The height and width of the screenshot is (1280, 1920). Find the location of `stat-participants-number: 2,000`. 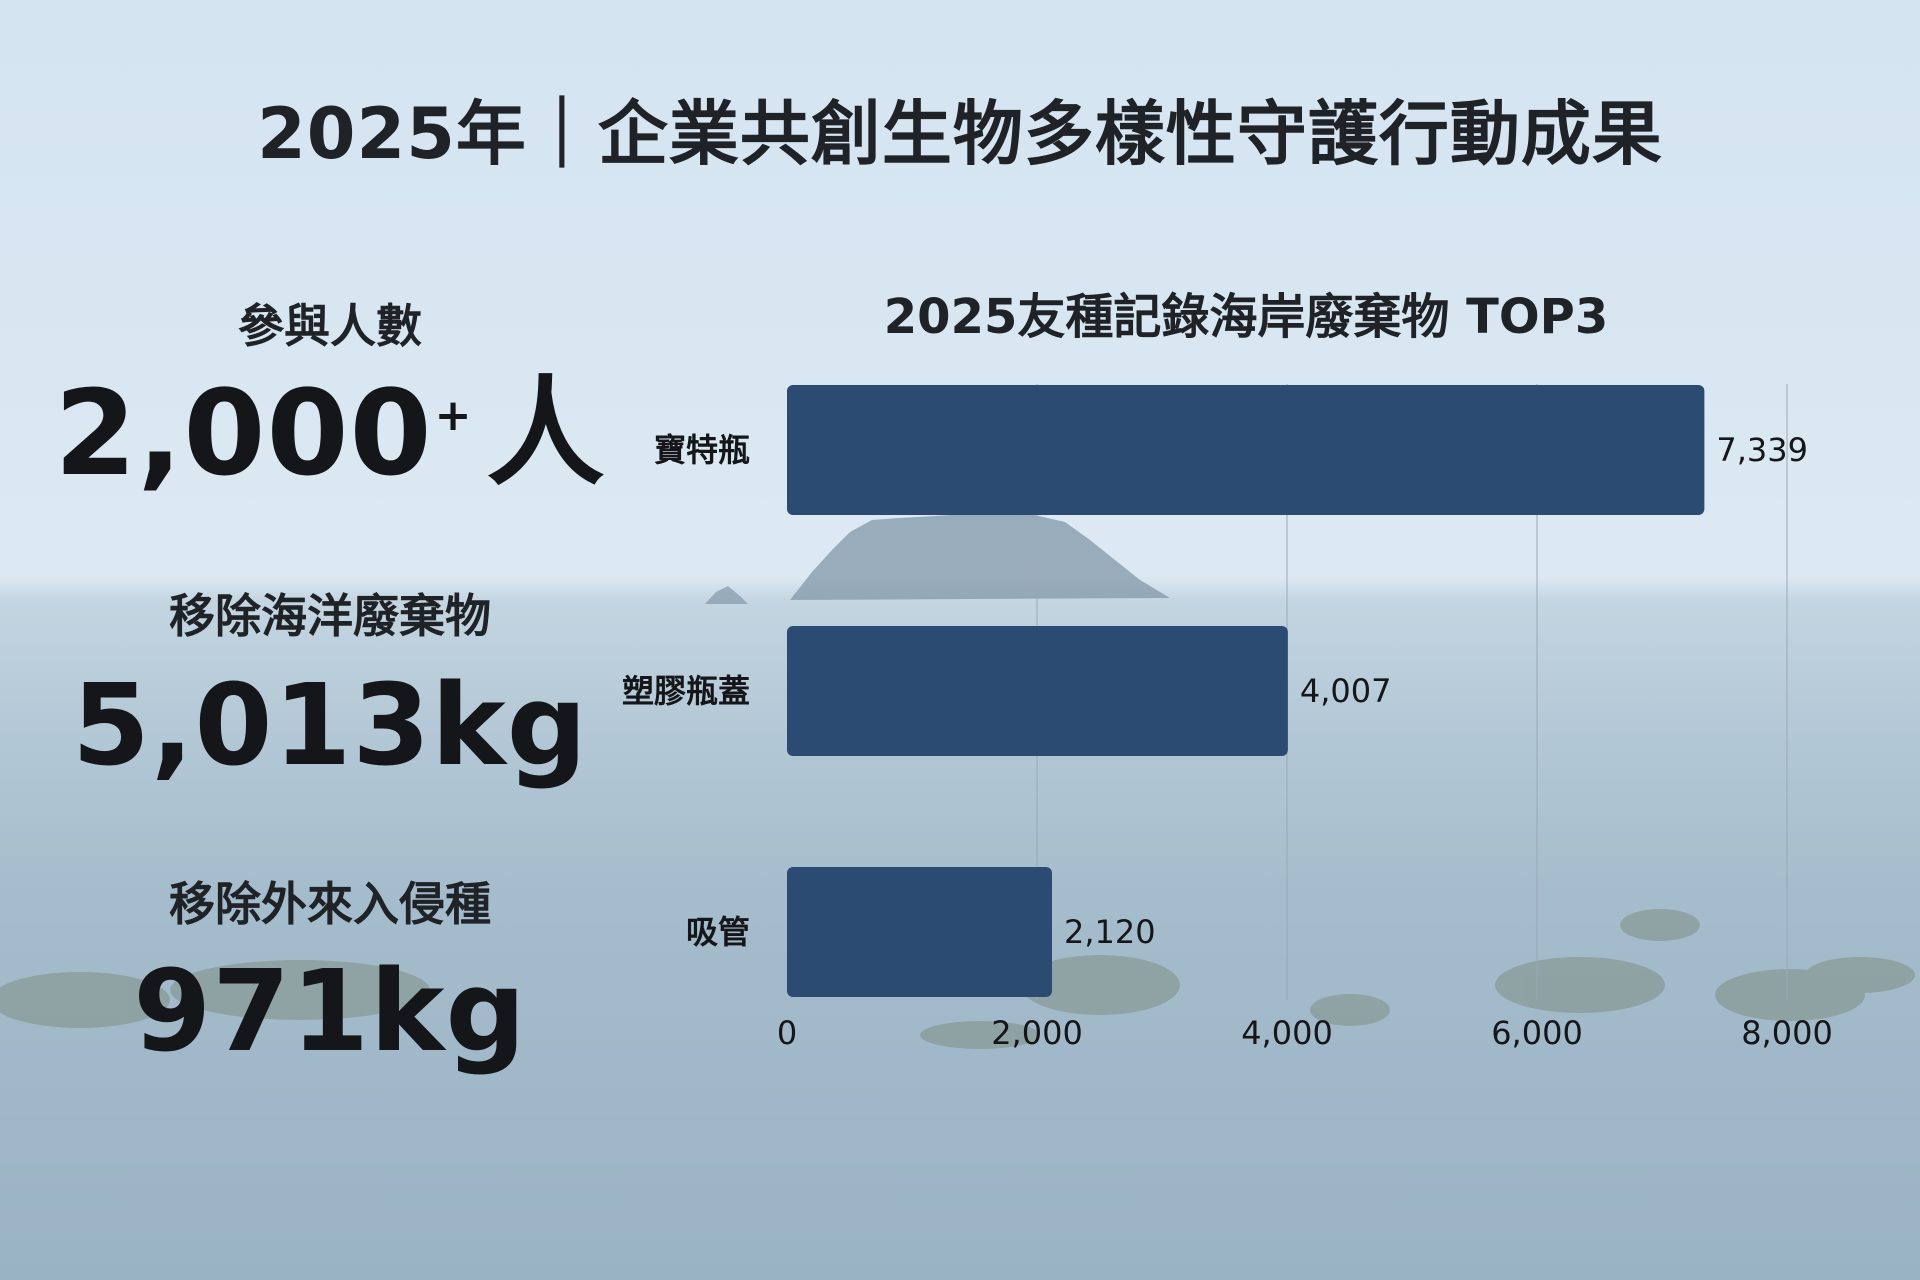

stat-participants-number: 2,000 is located at coordinates (243, 433).